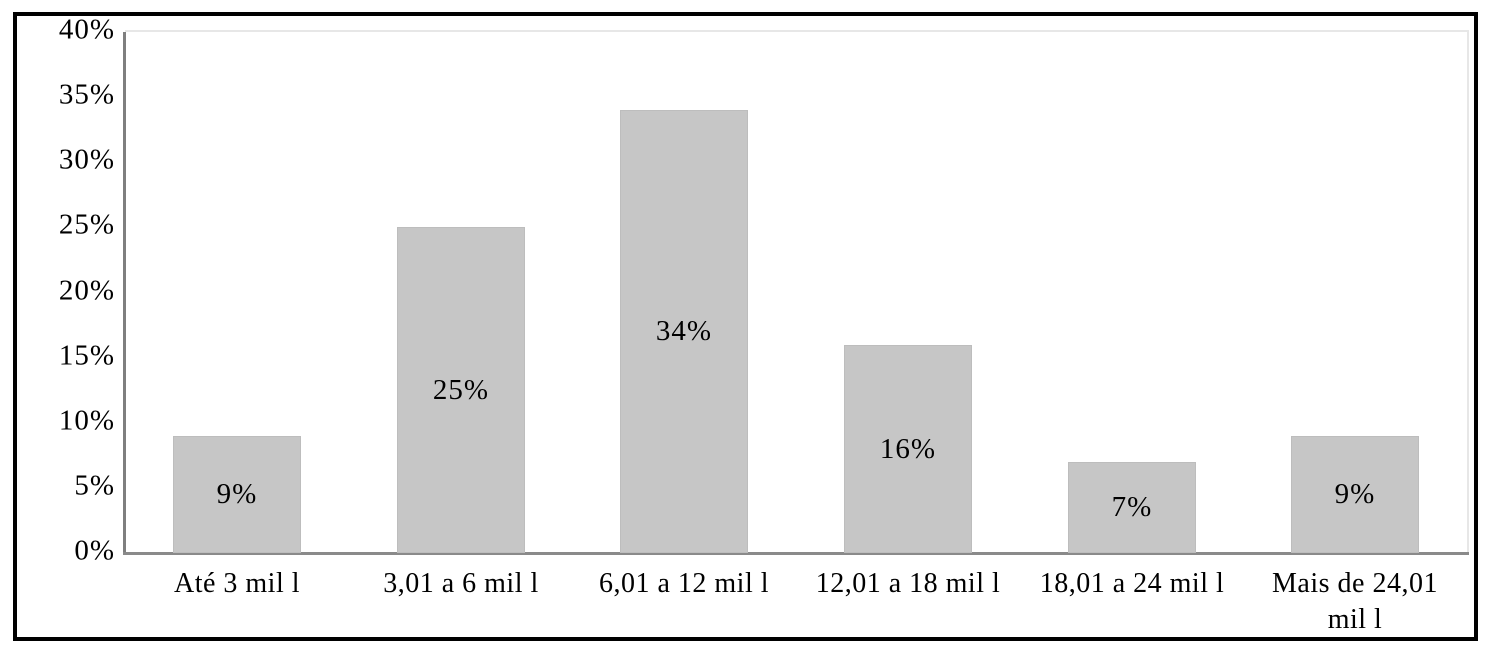  I want to click on bar-value-label: 16%, so click(908, 448).